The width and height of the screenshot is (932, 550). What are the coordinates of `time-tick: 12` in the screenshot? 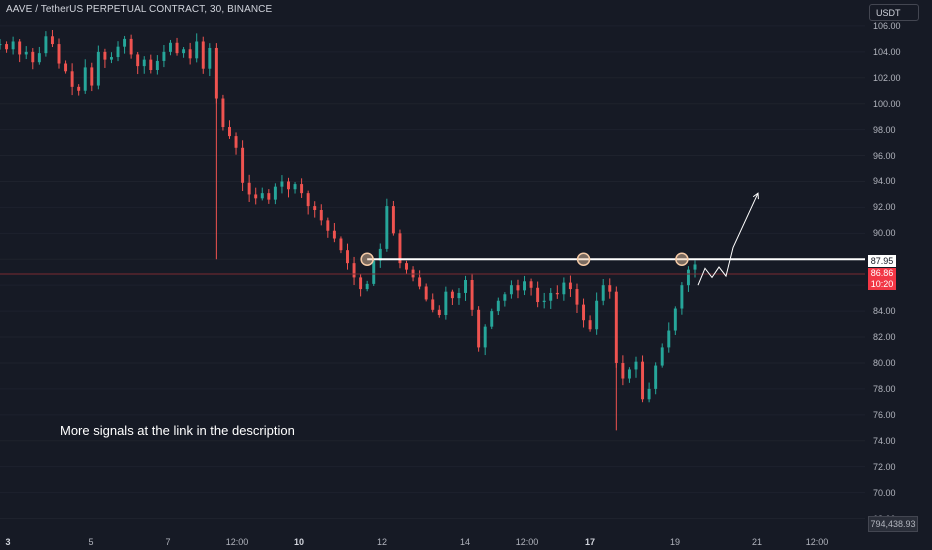 It's located at (382, 542).